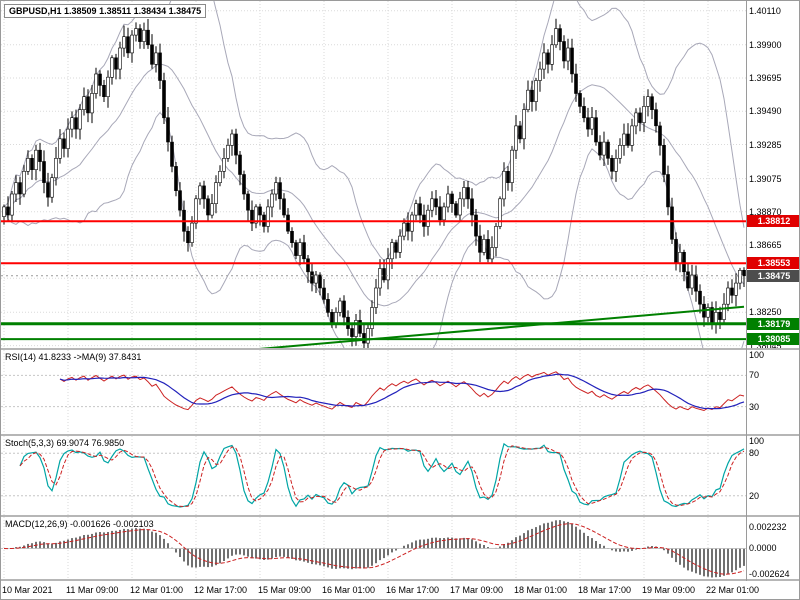 The height and width of the screenshot is (600, 800). I want to click on price-axis-label: 1.39695, so click(765, 78).